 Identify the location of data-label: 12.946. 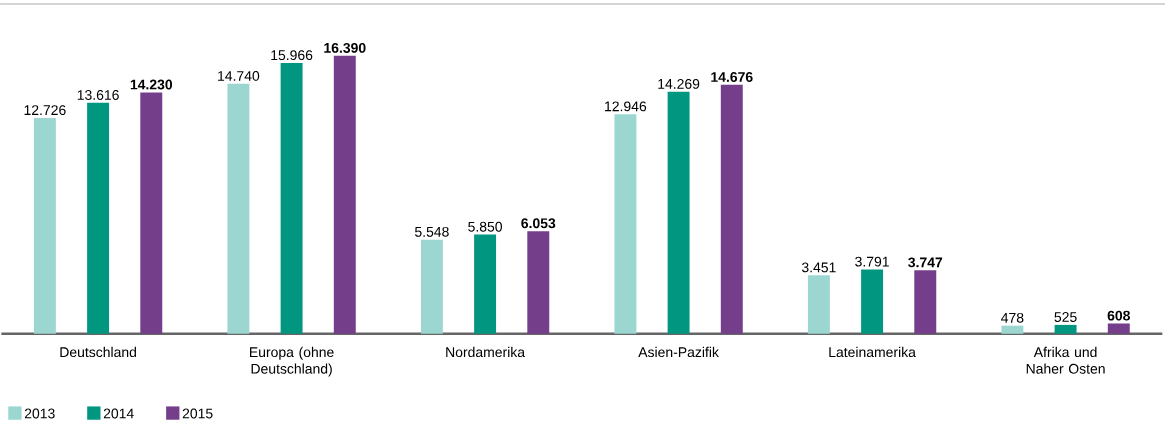
(626, 106).